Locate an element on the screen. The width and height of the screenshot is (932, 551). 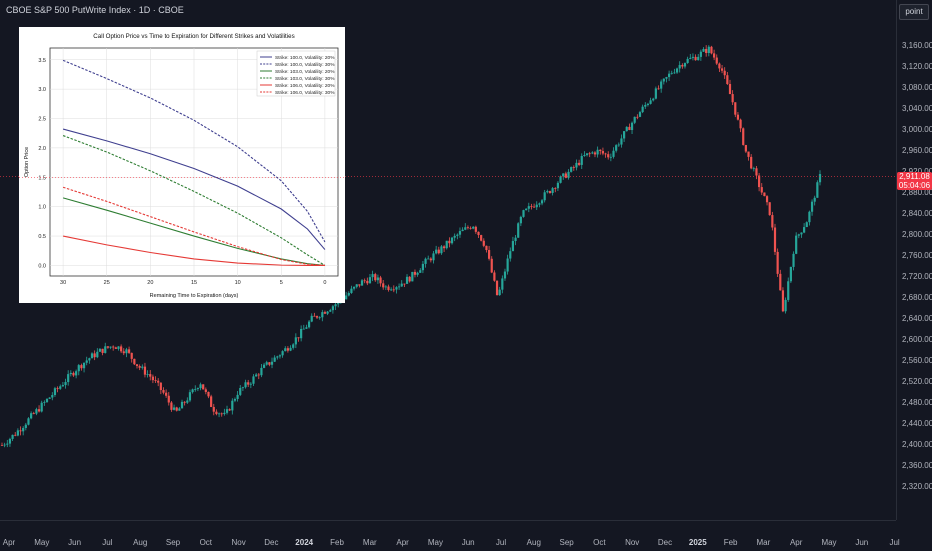
time-tick-label: Aug is located at coordinates (140, 542).